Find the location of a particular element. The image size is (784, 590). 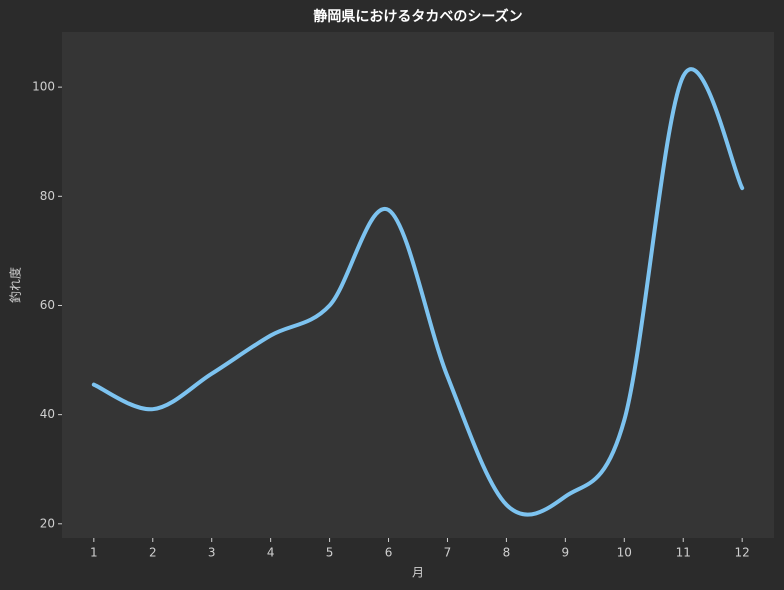

y-axis-label: 釣れ度 is located at coordinates (15, 285).